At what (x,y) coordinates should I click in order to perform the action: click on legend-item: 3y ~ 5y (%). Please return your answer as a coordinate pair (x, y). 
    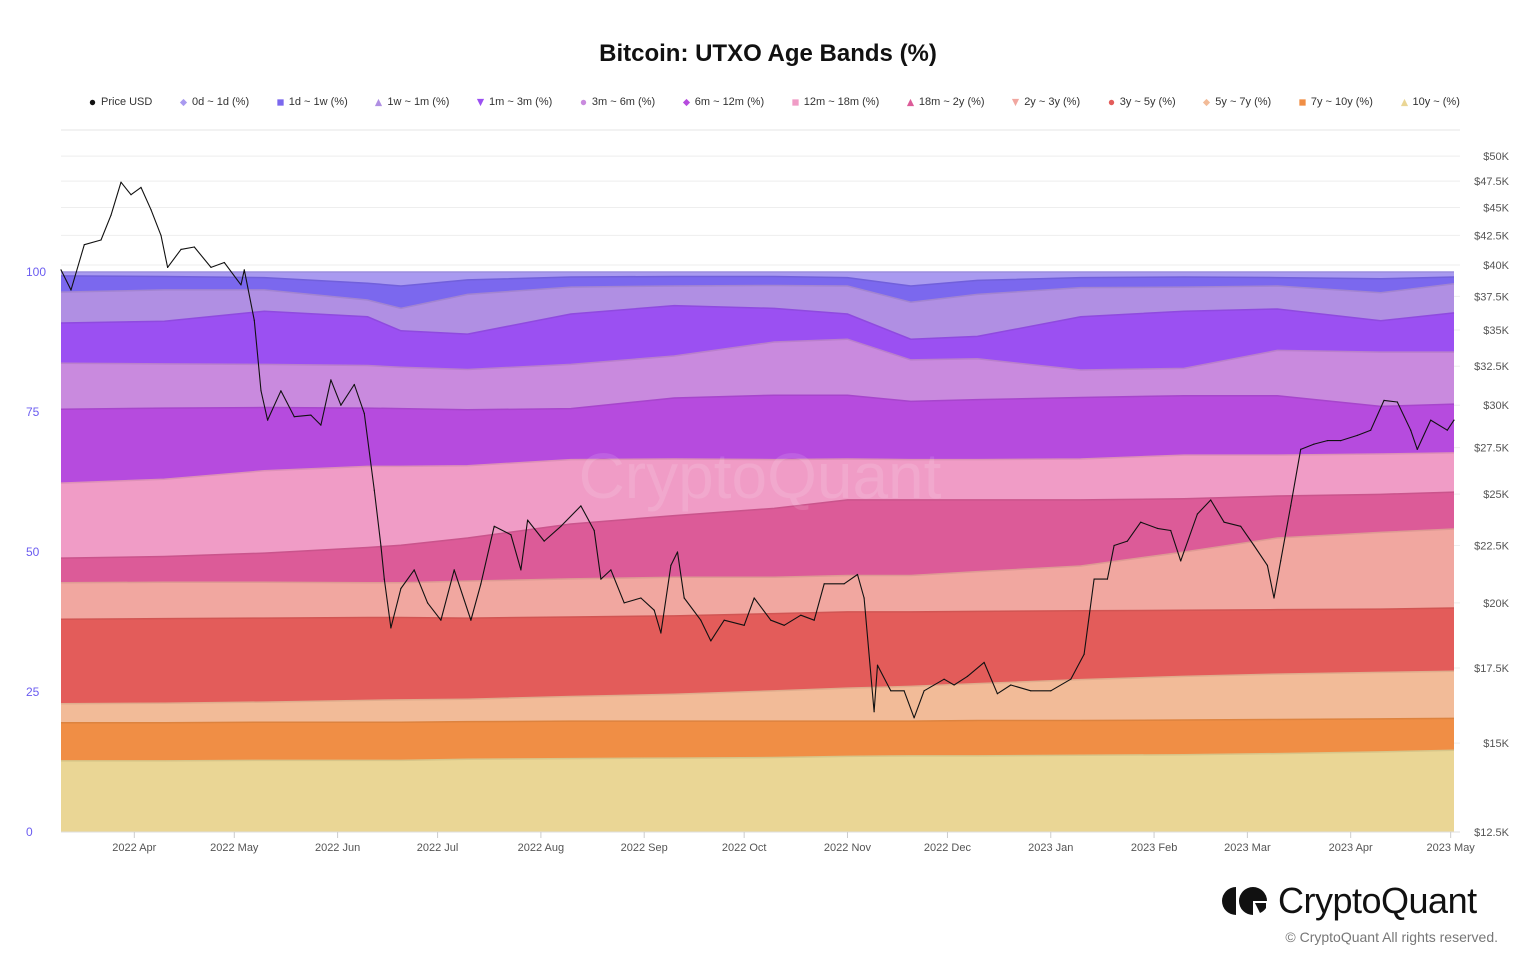
    Looking at the image, I should click on (1141, 102).